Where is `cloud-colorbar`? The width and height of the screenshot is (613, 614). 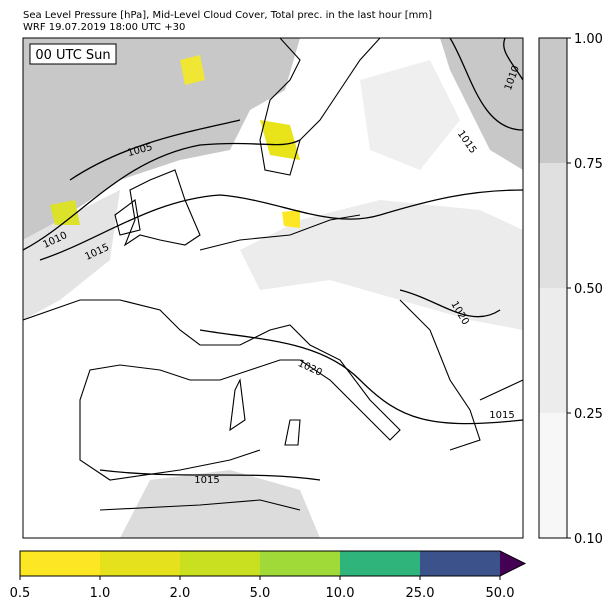
cloud-colorbar is located at coordinates (553, 288).